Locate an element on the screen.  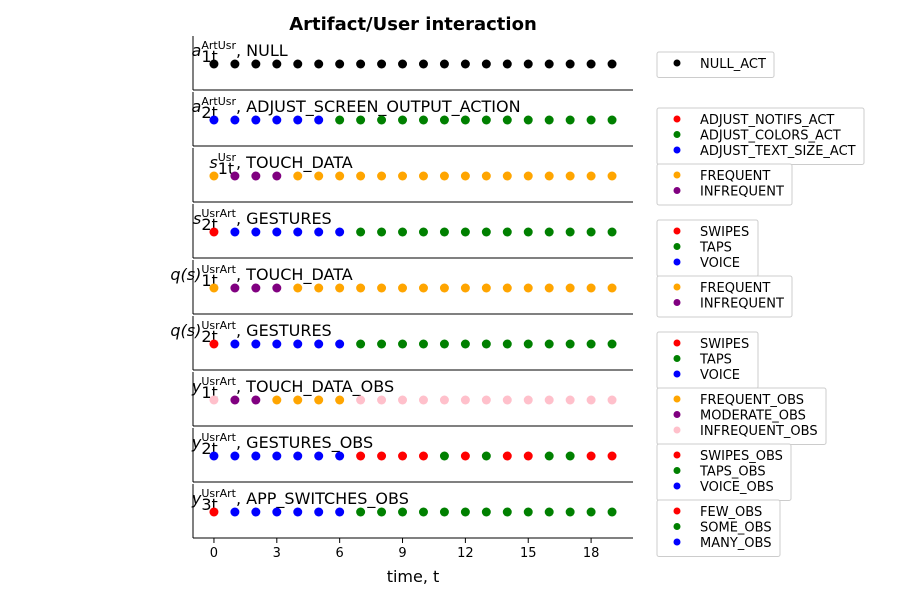
legend-entry: INFREQUENT is located at coordinates (742, 192).